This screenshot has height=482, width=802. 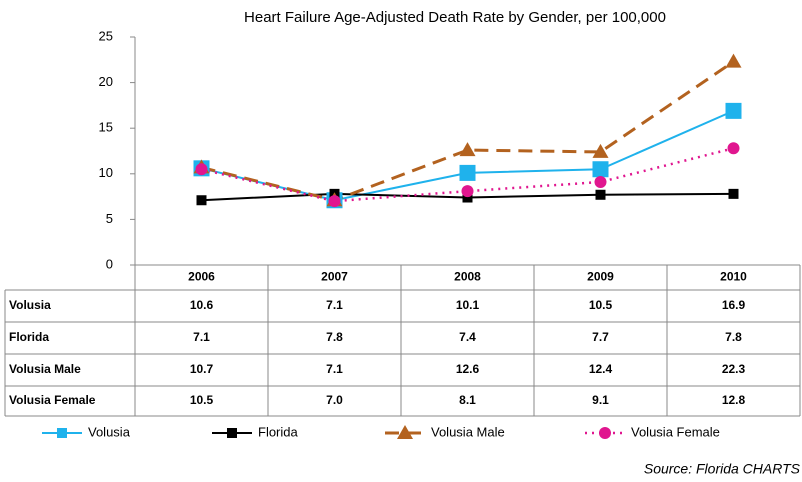 What do you see at coordinates (600, 337) in the screenshot?
I see `table-value: 7.7` at bounding box center [600, 337].